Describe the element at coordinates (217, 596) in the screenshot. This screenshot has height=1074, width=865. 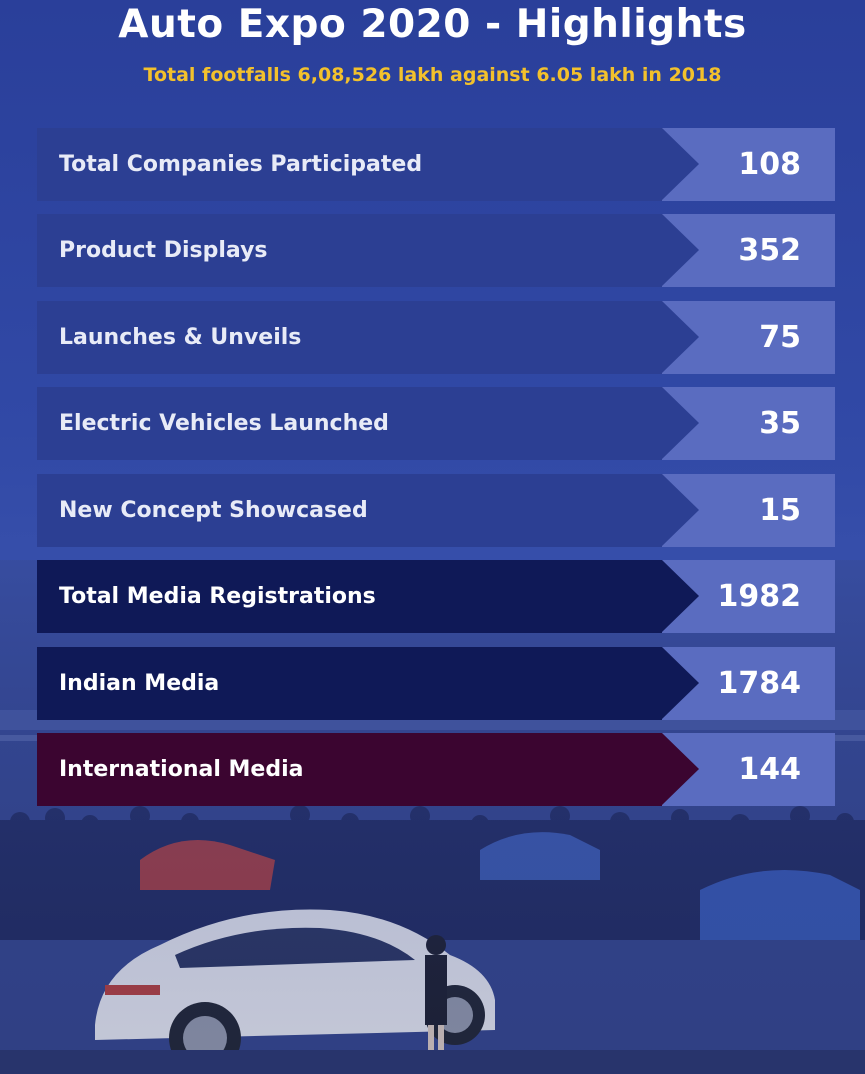
I see `row-label: Total Media Registrations` at that location.